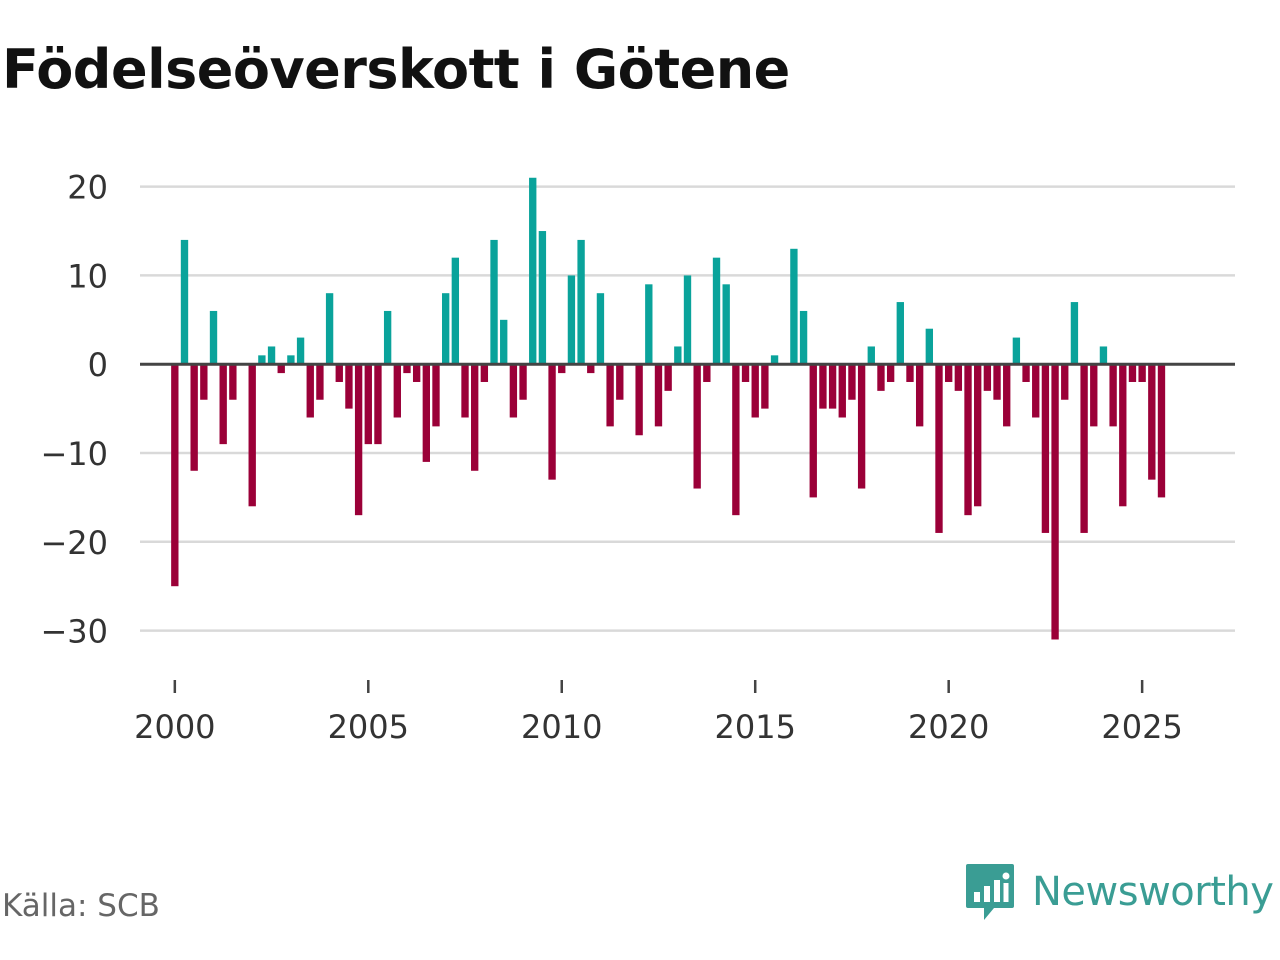 The width and height of the screenshot is (1280, 960). Describe the element at coordinates (561, 727) in the screenshot. I see `x-tick-label: 2010` at that location.